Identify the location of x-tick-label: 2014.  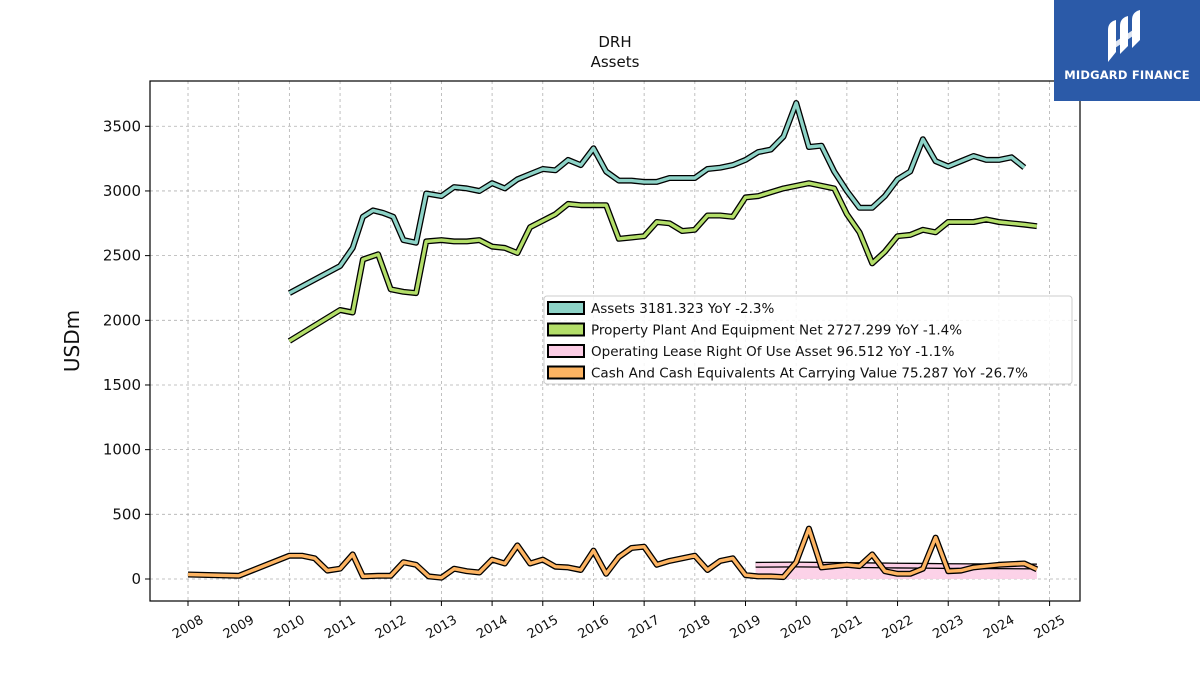
(492, 628).